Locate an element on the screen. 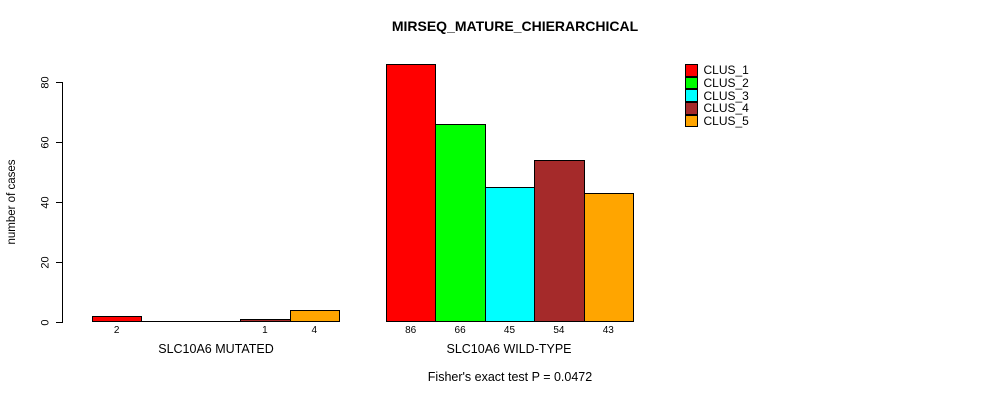 The width and height of the screenshot is (990, 400). legend-item-clus_1: CLUS_1 is located at coordinates (717, 70).